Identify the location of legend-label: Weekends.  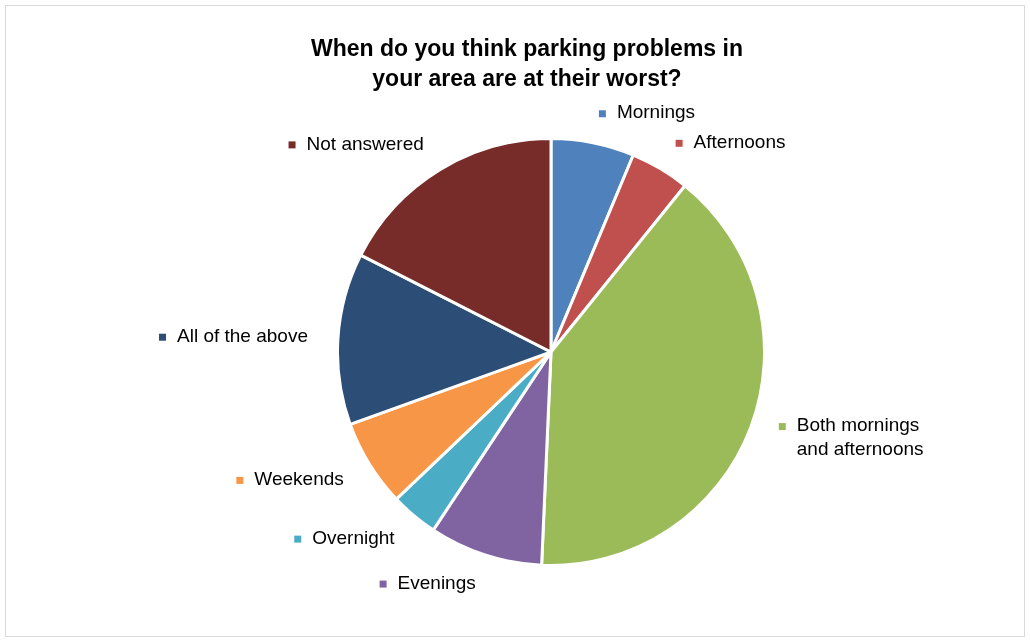
(299, 479).